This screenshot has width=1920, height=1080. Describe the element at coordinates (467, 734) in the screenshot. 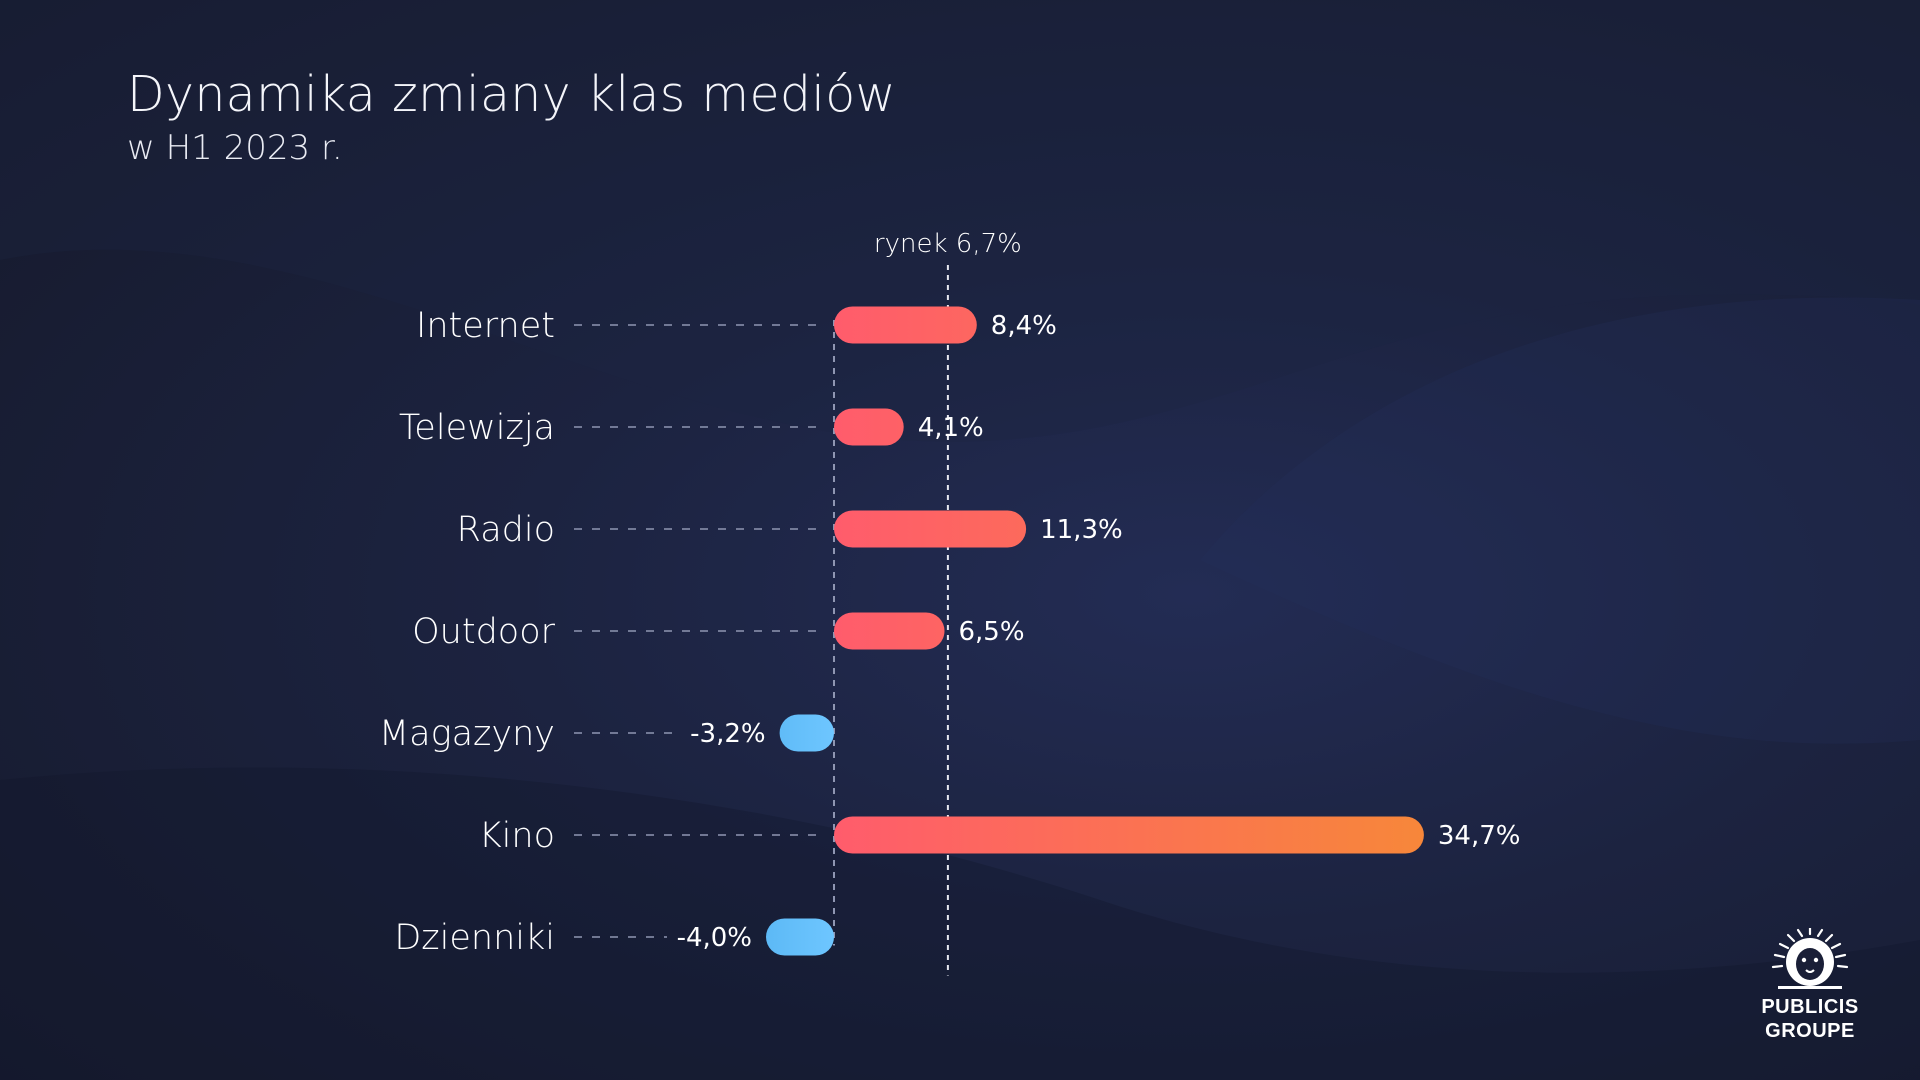

I see `category-label: Magazyny` at that location.